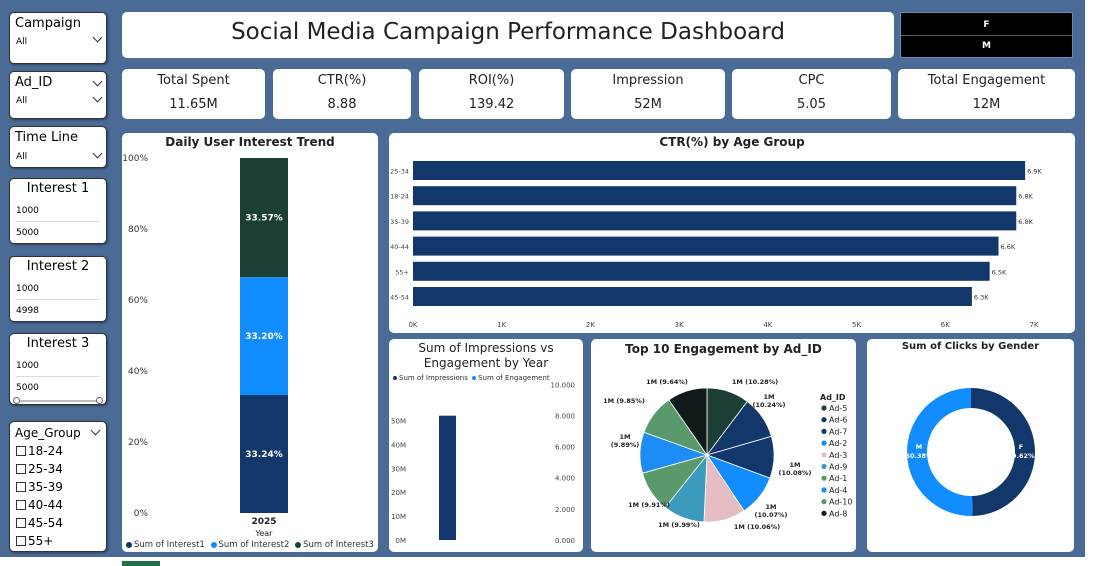 Image resolution: width=1094 pixels, height=566 pixels. I want to click on age-option: 55+, so click(34, 541).